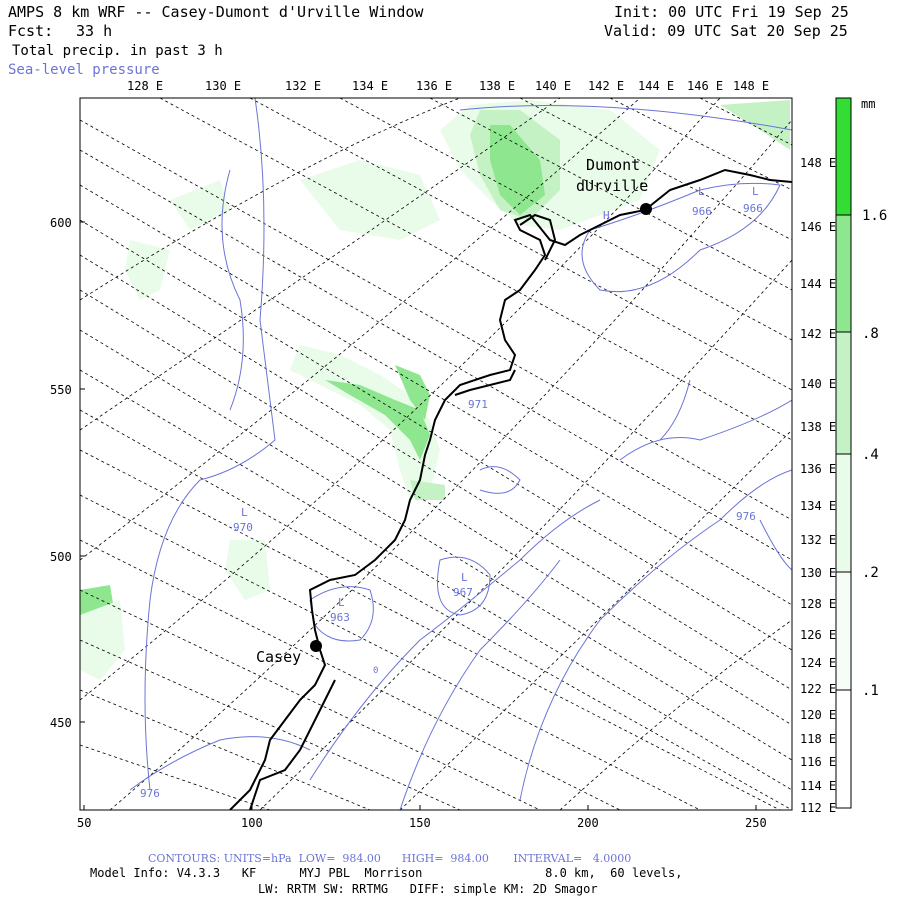 The height and width of the screenshot is (900, 900). I want to click on y-tick-label: 550, so click(61, 390).